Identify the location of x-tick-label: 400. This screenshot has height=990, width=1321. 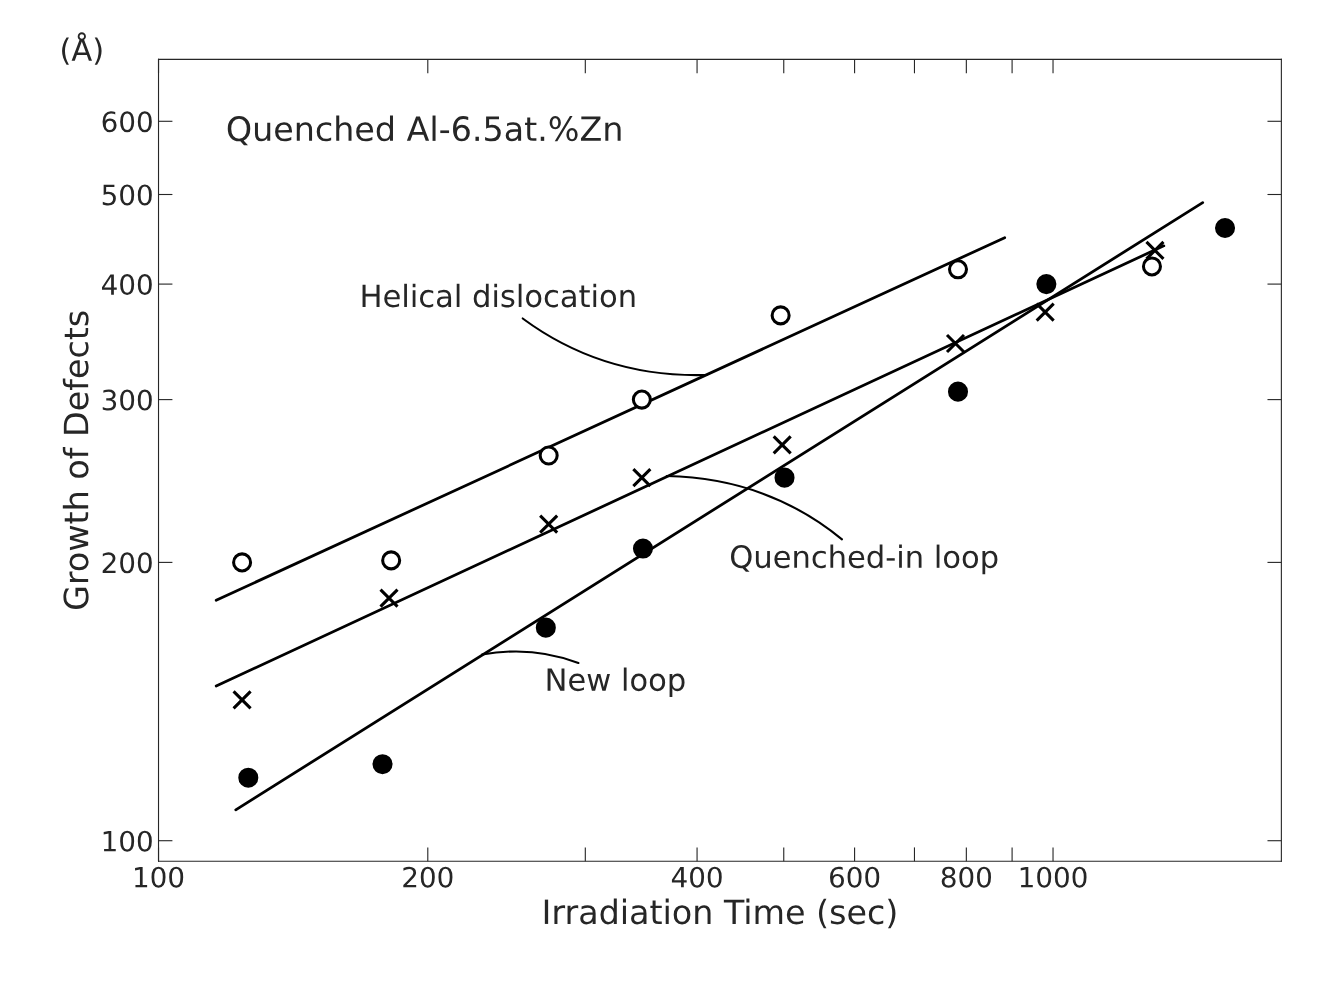
(696, 877).